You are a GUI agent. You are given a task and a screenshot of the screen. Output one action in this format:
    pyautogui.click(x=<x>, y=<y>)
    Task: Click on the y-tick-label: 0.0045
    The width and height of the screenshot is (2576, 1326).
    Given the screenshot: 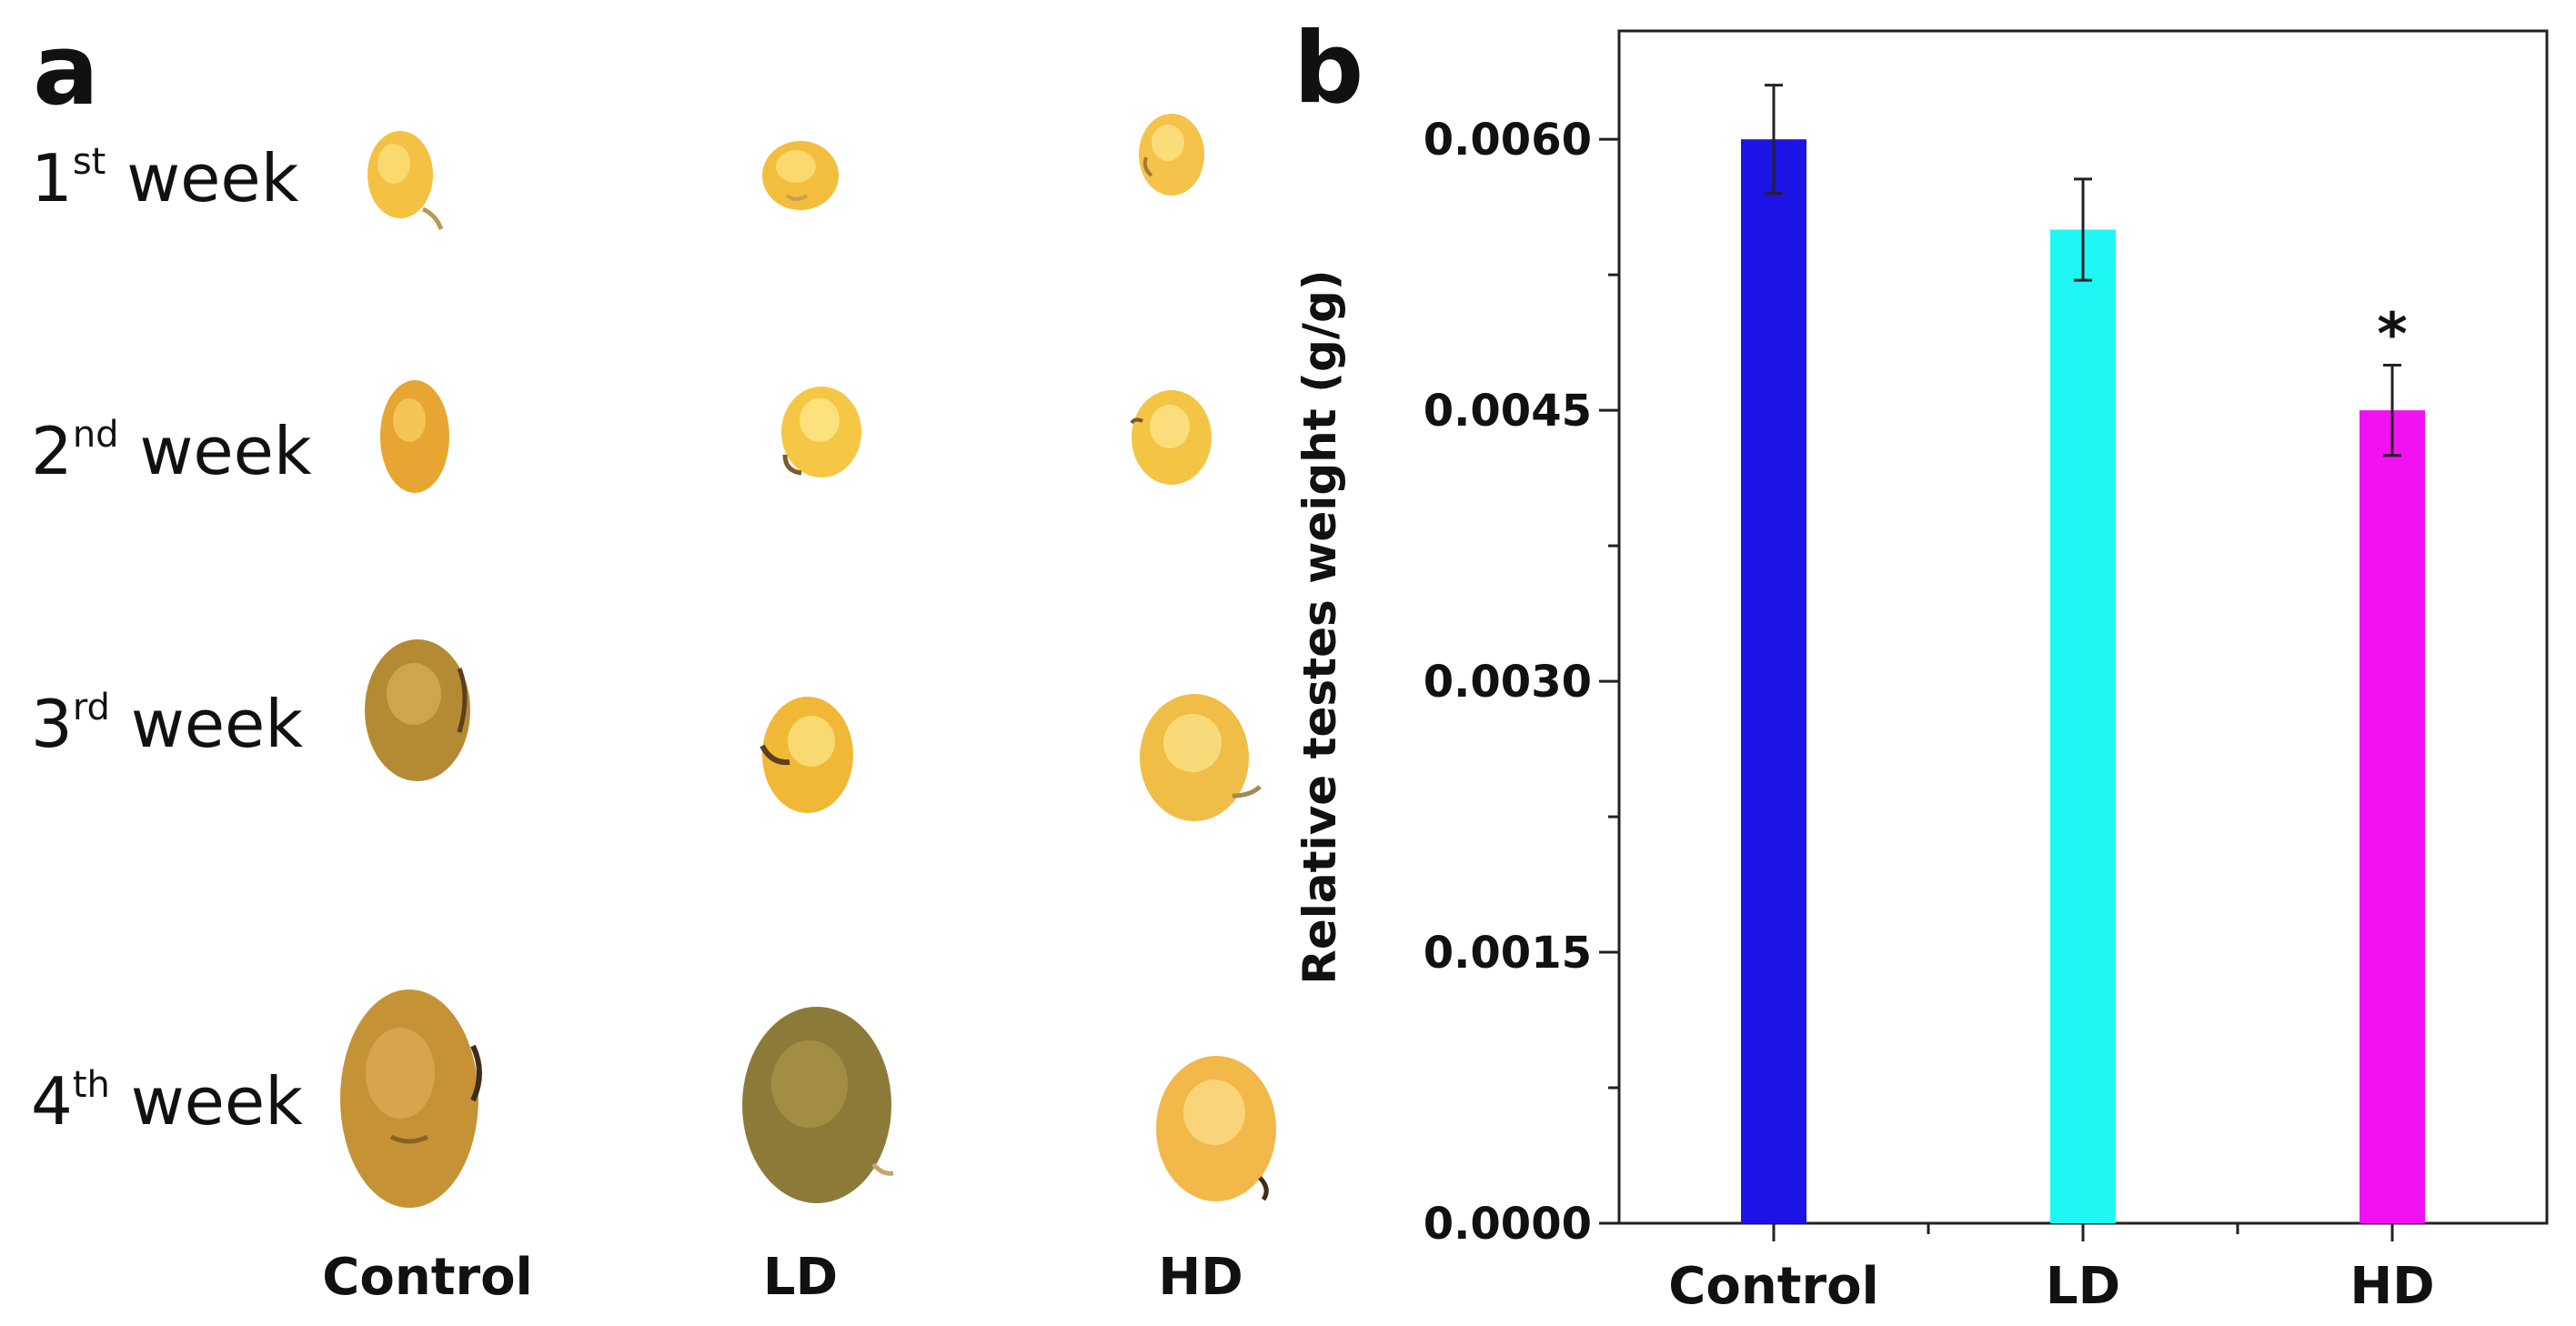 What is the action you would take?
    pyautogui.click(x=1508, y=411)
    